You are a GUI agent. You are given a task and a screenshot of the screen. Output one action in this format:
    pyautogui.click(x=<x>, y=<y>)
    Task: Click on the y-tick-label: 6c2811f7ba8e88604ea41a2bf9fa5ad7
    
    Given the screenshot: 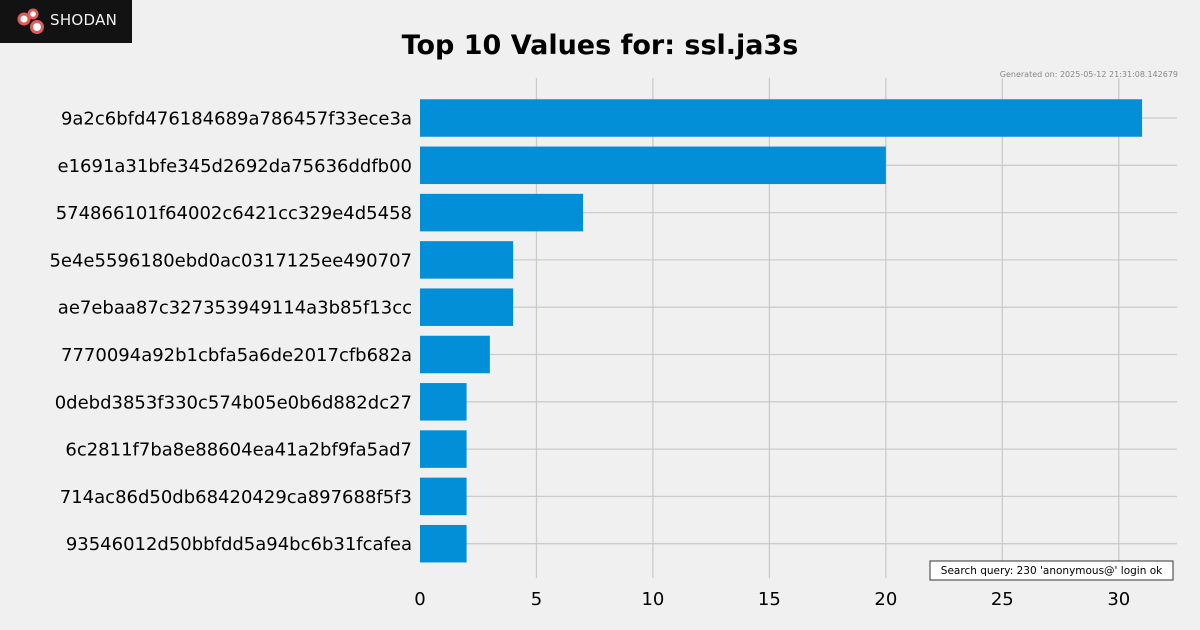 What is the action you would take?
    pyautogui.click(x=238, y=450)
    